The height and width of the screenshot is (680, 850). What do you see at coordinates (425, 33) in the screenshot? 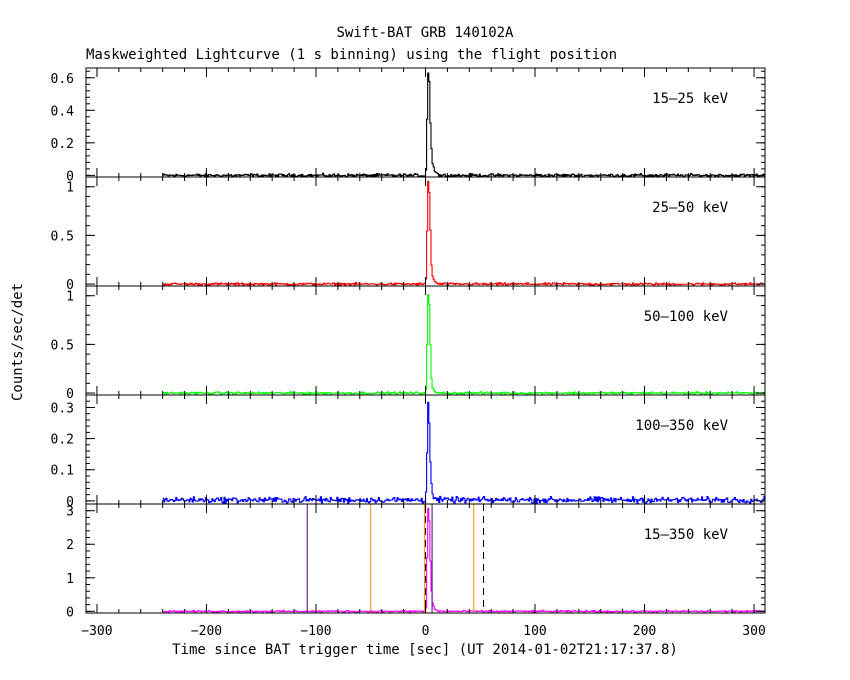
I see `chart-title: Swift-BAT GRB 140102A` at bounding box center [425, 33].